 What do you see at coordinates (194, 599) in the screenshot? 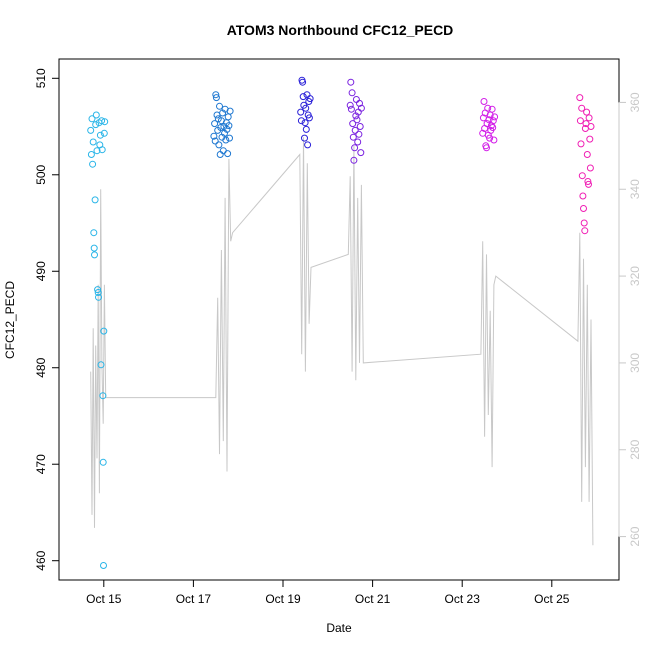
I see `x-tick-label: Oct 17` at bounding box center [194, 599].